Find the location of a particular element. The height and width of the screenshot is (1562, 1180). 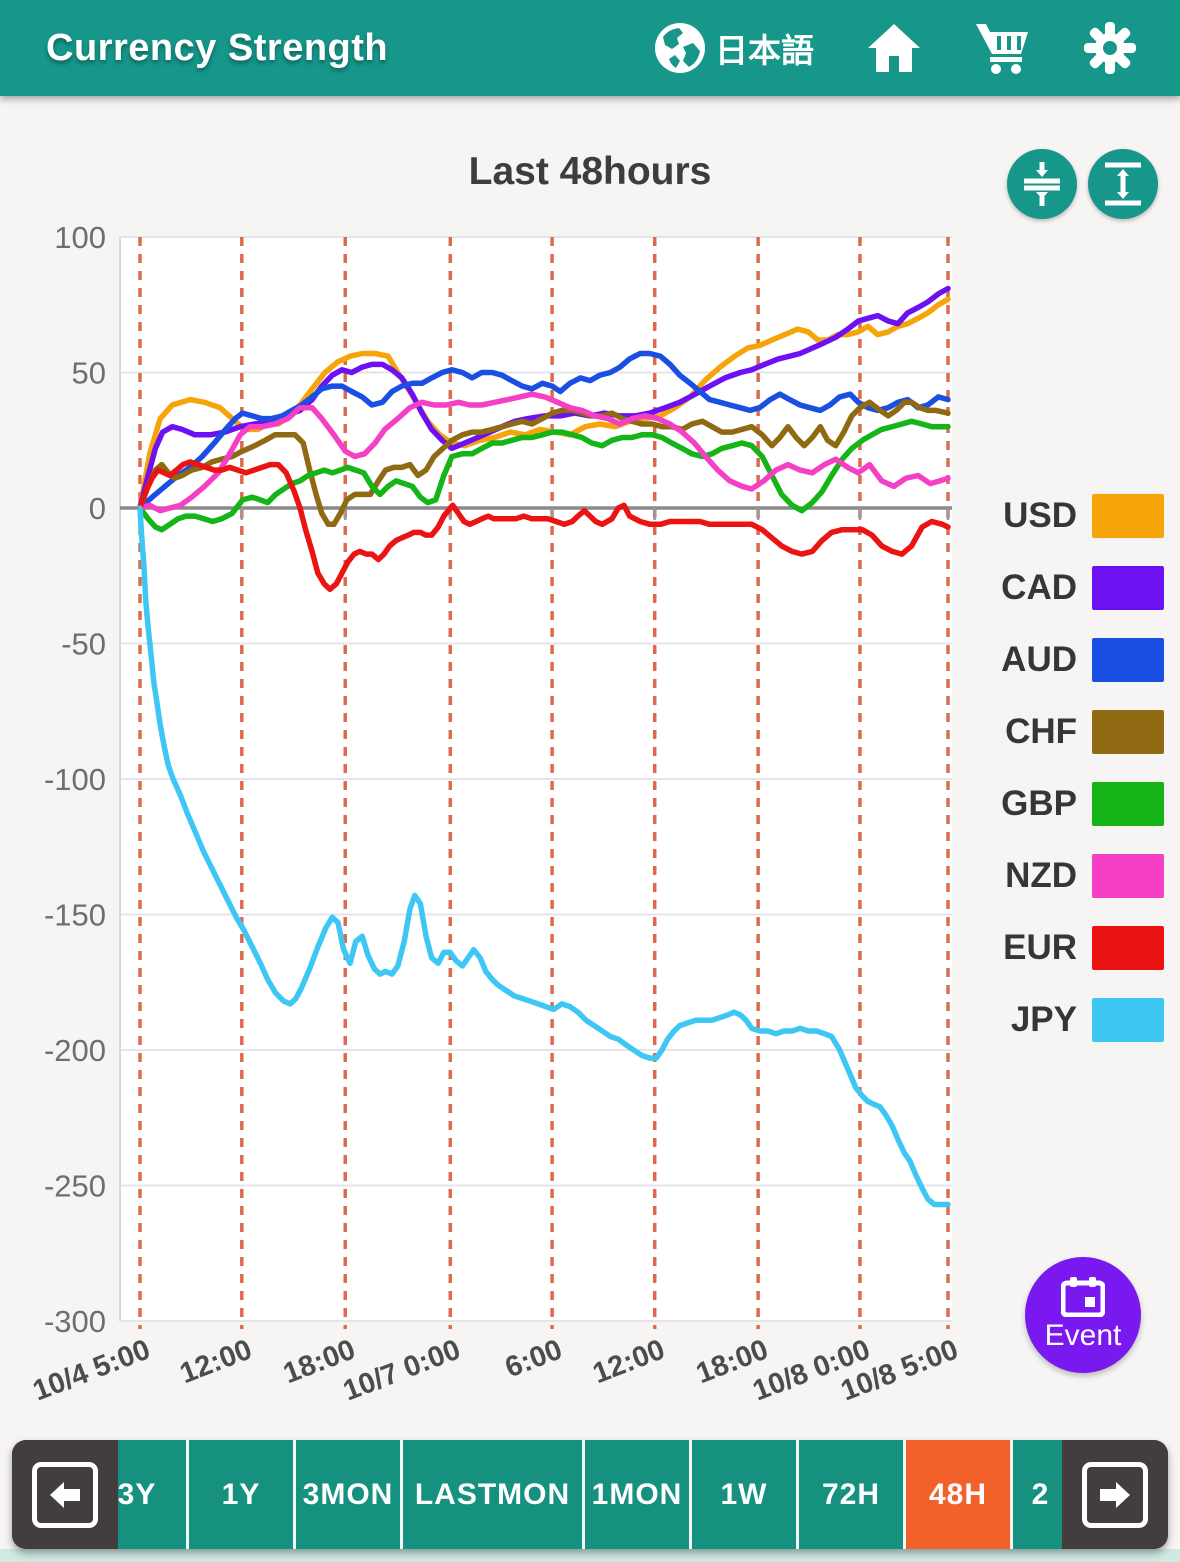

language-label: 日本語 is located at coordinates (764, 50).